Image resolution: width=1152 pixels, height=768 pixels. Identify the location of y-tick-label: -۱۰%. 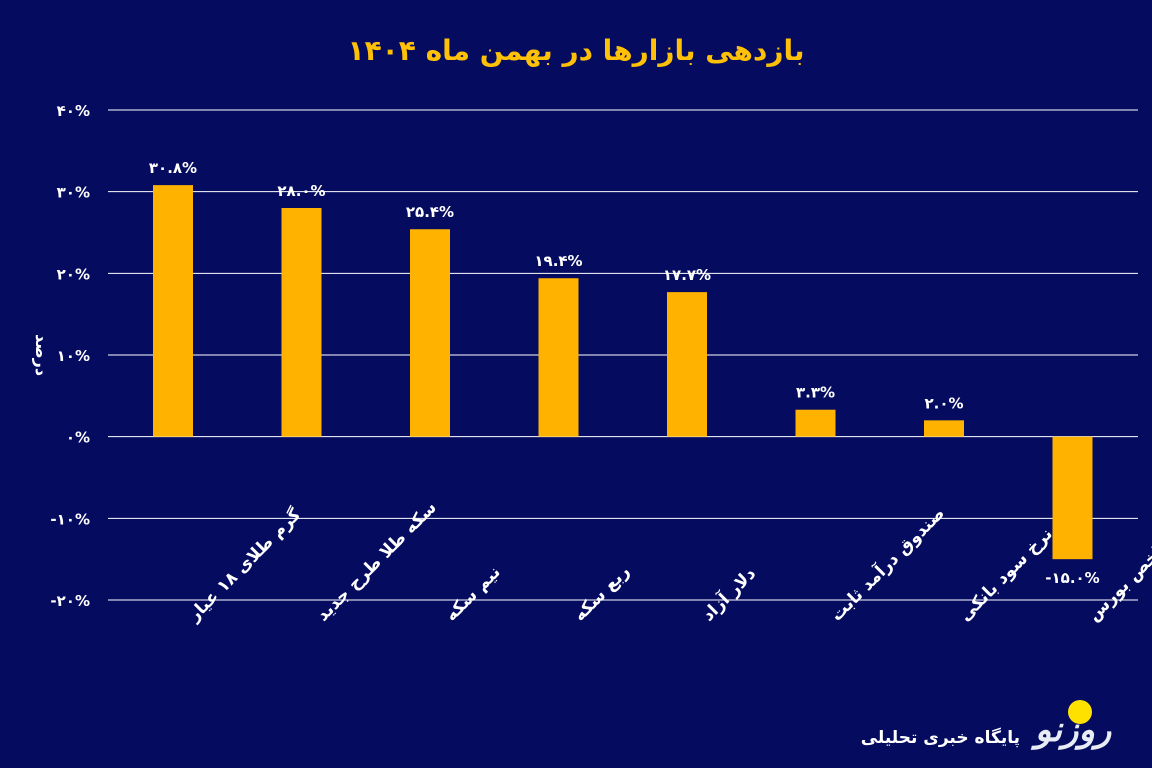
(70, 519).